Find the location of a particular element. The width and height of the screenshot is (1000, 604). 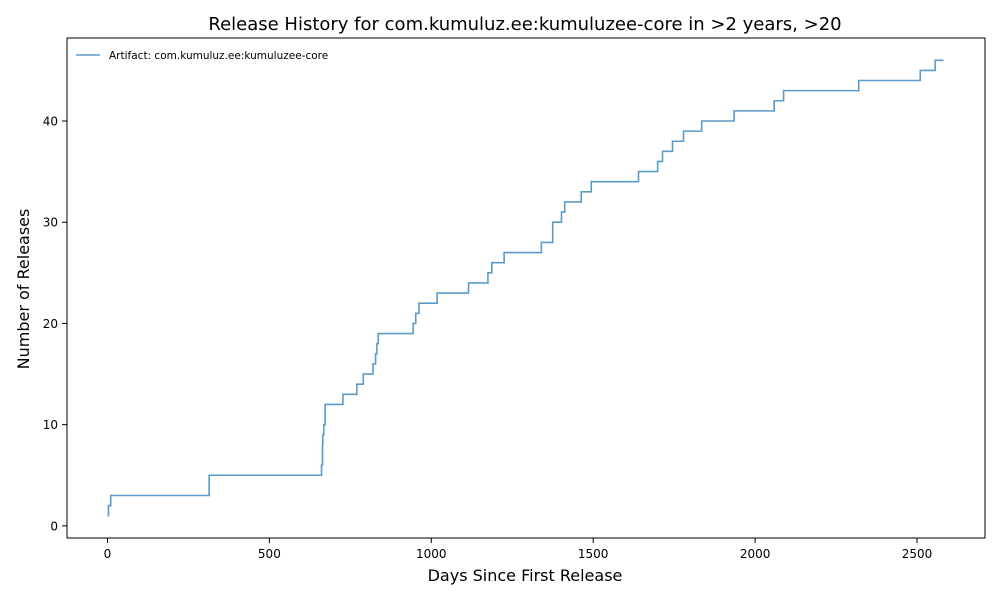

y-tick-label: 30 is located at coordinates (50, 223).